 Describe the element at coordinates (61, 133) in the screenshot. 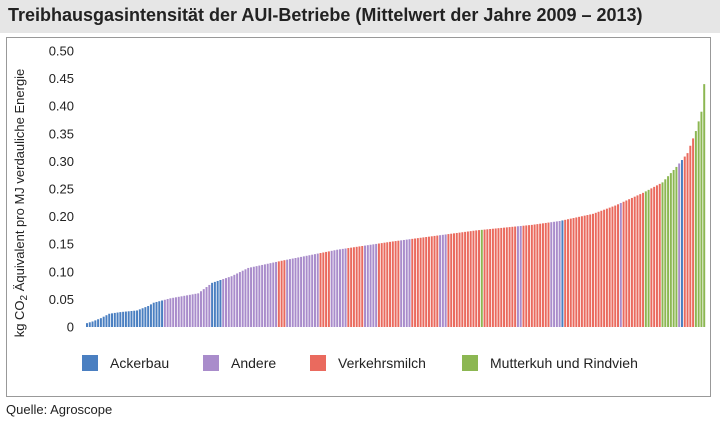

I see `y-tick-label: 0.35` at that location.